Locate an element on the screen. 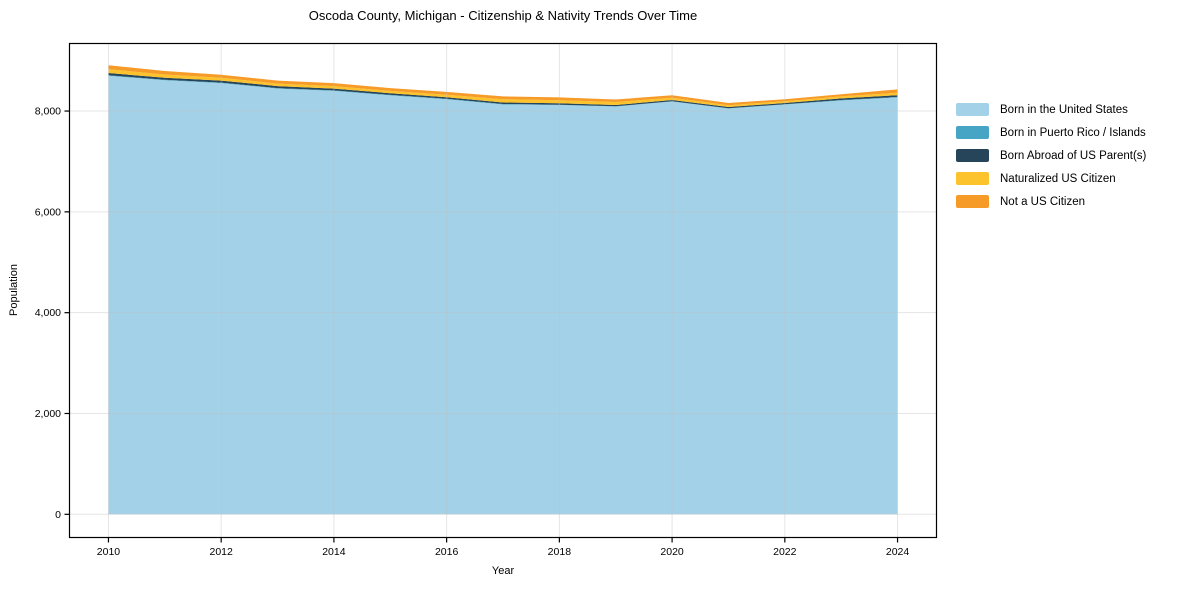 This screenshot has height=590, width=1189. x-tick-label: 2016 is located at coordinates (447, 552).